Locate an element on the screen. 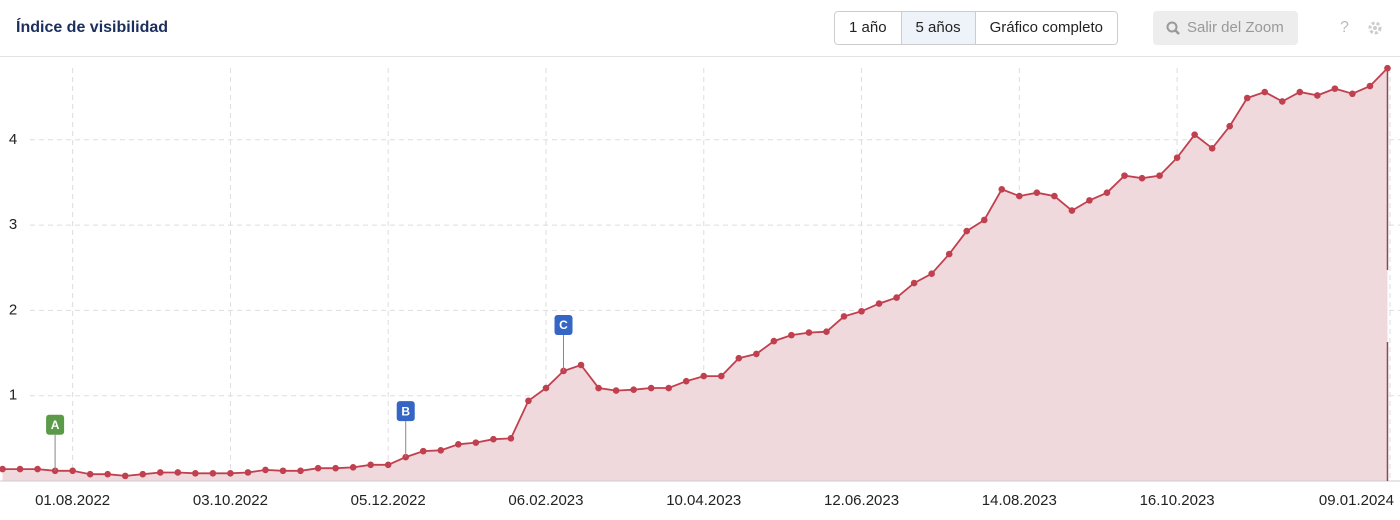 The height and width of the screenshot is (520, 1400). annotation-label: A is located at coordinates (55, 425).